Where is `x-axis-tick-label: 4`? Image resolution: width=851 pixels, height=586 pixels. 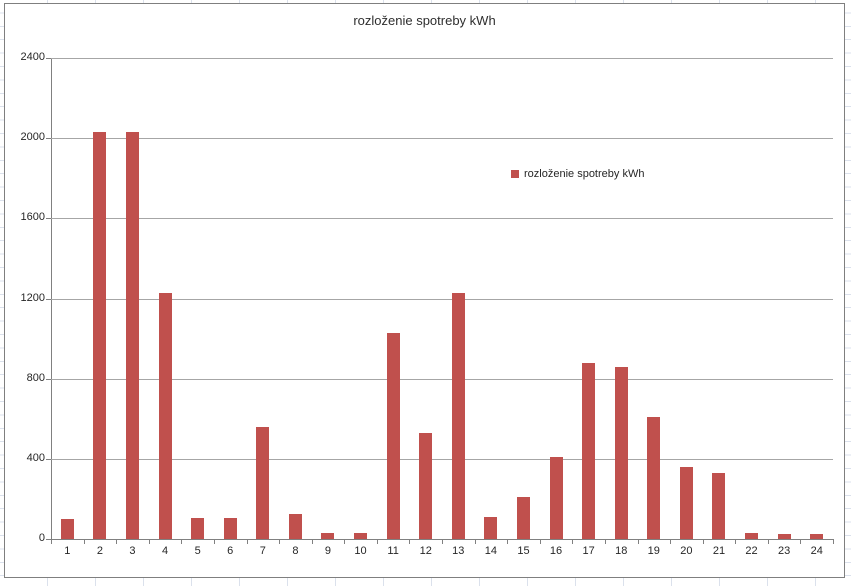
x-axis-tick-label: 4 is located at coordinates (165, 551).